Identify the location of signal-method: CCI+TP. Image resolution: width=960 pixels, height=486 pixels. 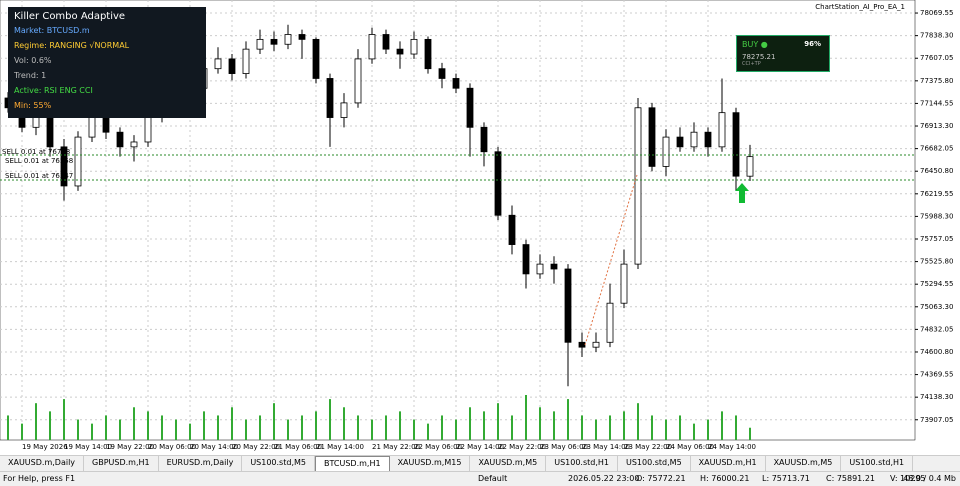
(751, 64).